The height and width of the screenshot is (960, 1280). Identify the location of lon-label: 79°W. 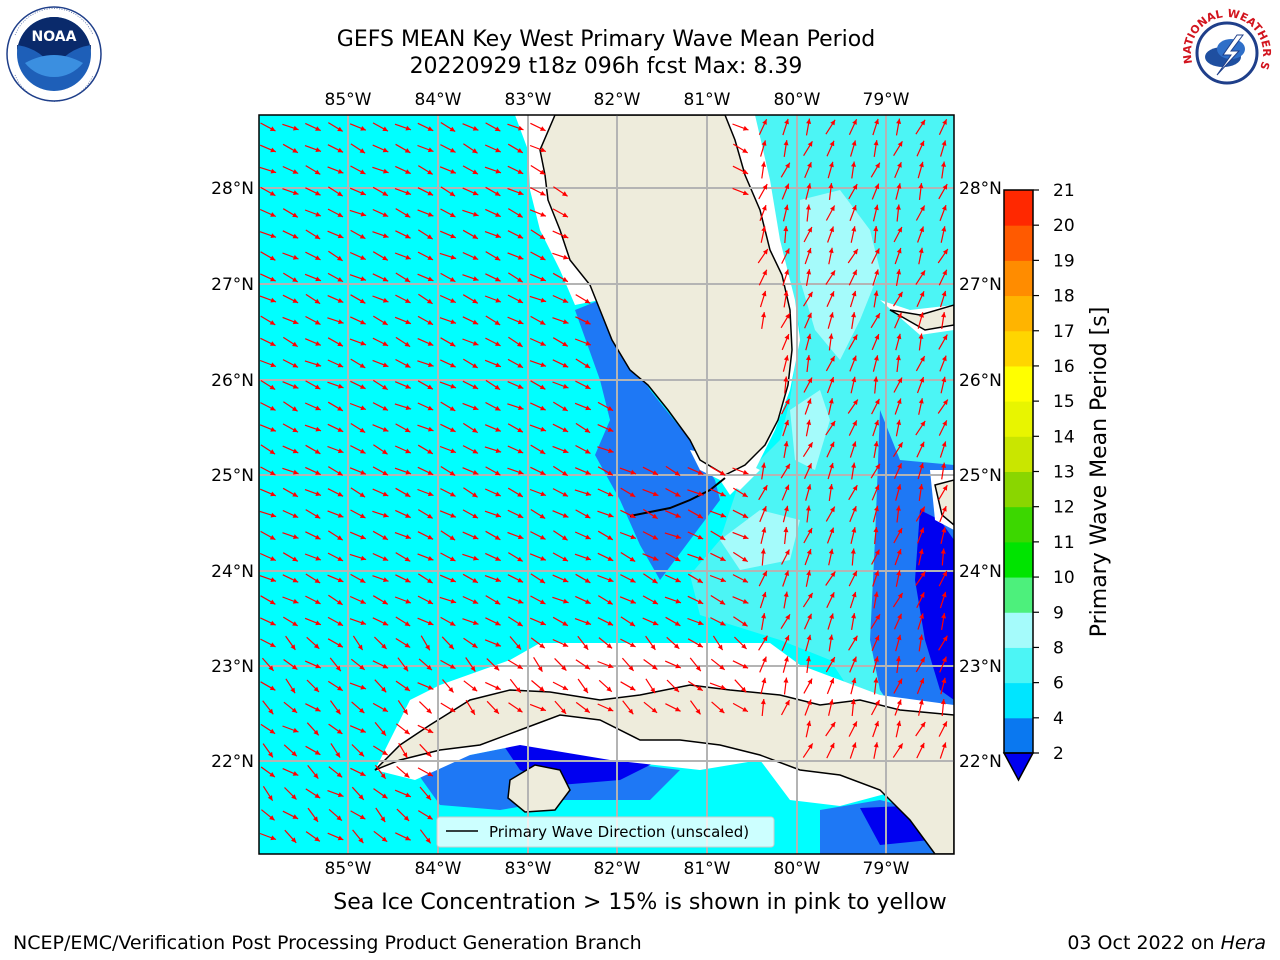
(886, 100).